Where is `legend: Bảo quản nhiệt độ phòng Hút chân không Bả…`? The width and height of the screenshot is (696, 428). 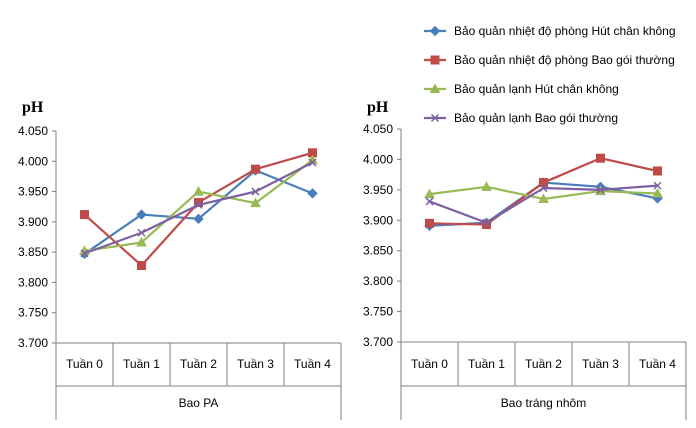 legend: Bảo quản nhiệt độ phòng Hút chân không Bả… is located at coordinates (550, 74).